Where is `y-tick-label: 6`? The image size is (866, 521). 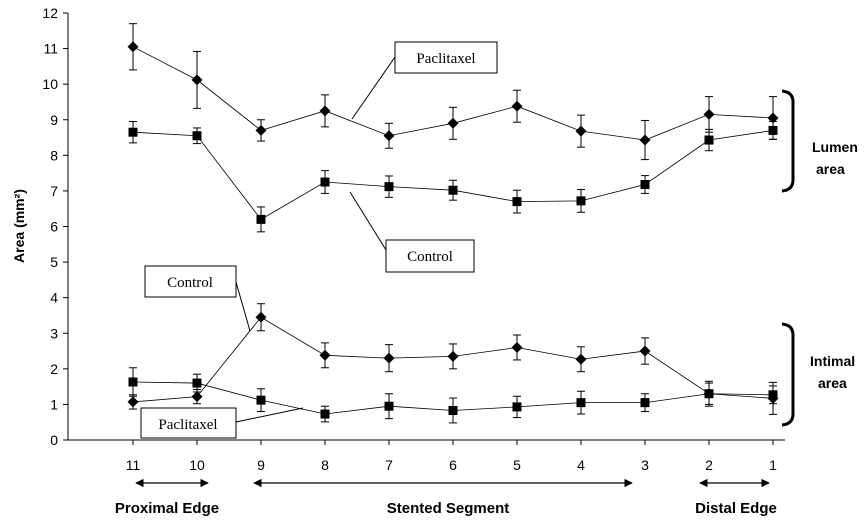 y-tick-label: 6 is located at coordinates (54, 227).